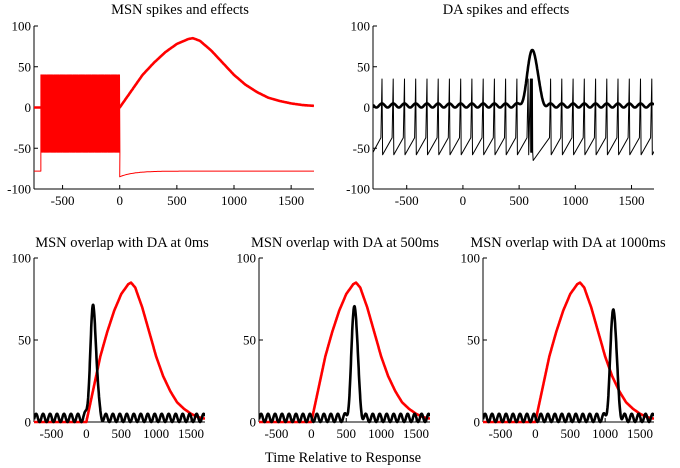 This screenshot has width=680, height=468. What do you see at coordinates (122, 243) in the screenshot?
I see `chart-title: MSN overlap with DA at 0ms` at bounding box center [122, 243].